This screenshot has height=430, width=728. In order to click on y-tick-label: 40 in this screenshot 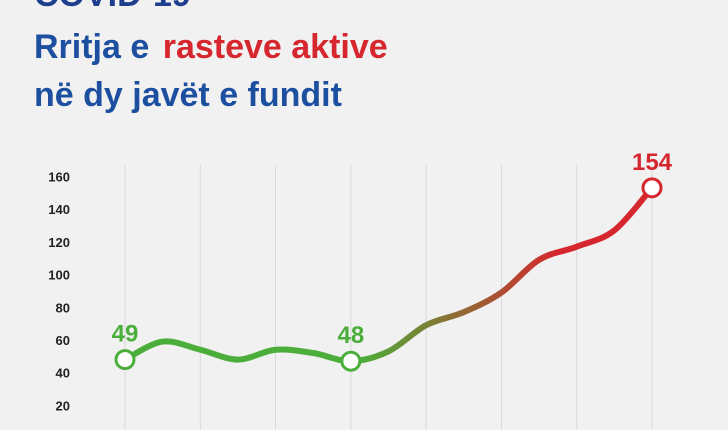, I will do `click(63, 373)`.